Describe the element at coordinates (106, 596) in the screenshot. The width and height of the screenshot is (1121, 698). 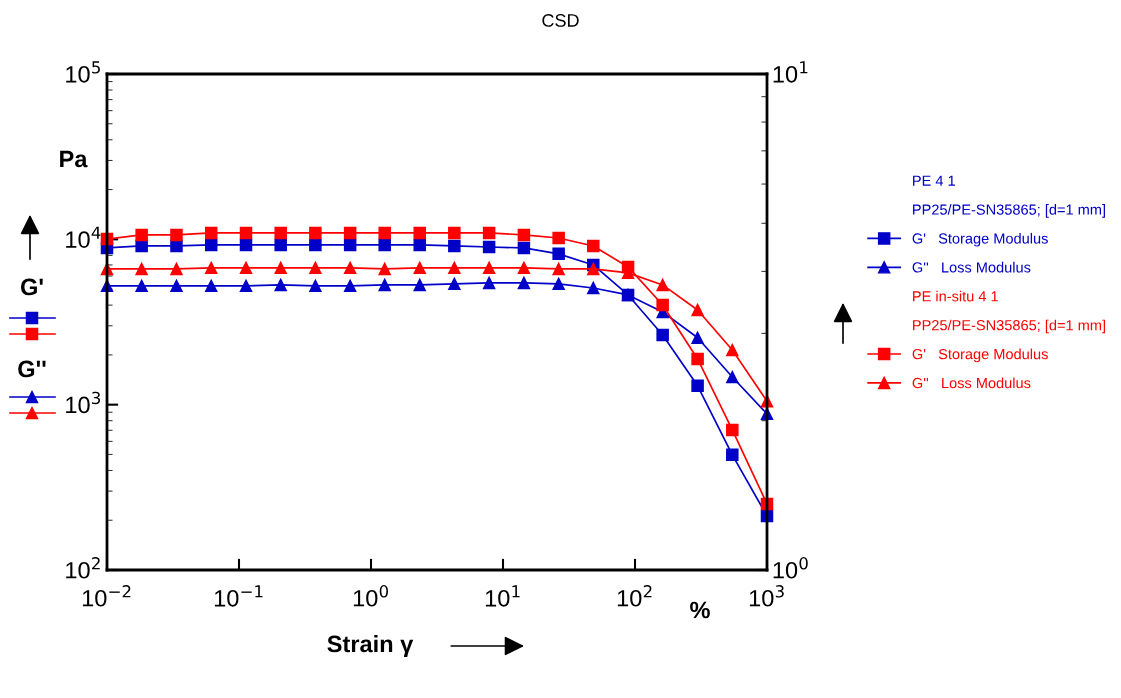
I see `x-tick-label: 10$^{−2}$` at that location.